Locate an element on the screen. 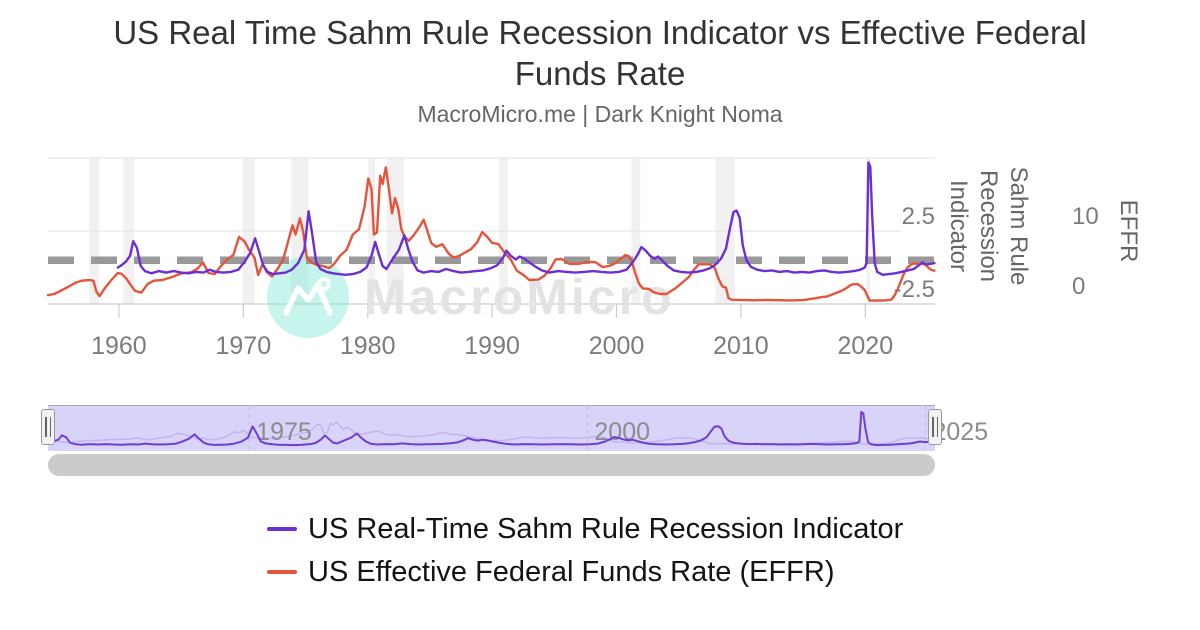  effr-axis-tick-label: 10 is located at coordinates (1085, 216).